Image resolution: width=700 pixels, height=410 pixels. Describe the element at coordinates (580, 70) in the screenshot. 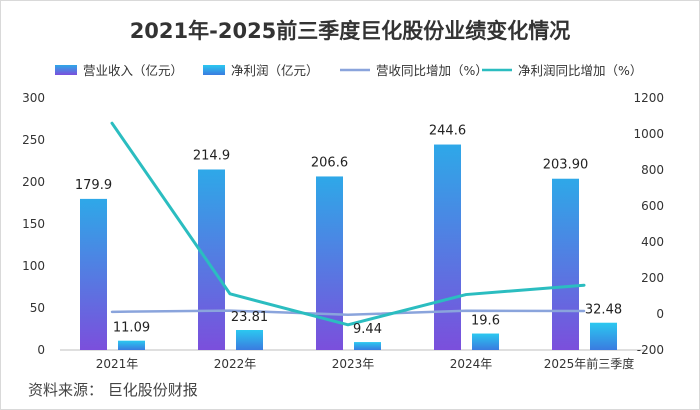

I see `legend-label: 净利润同比增加（%）` at that location.